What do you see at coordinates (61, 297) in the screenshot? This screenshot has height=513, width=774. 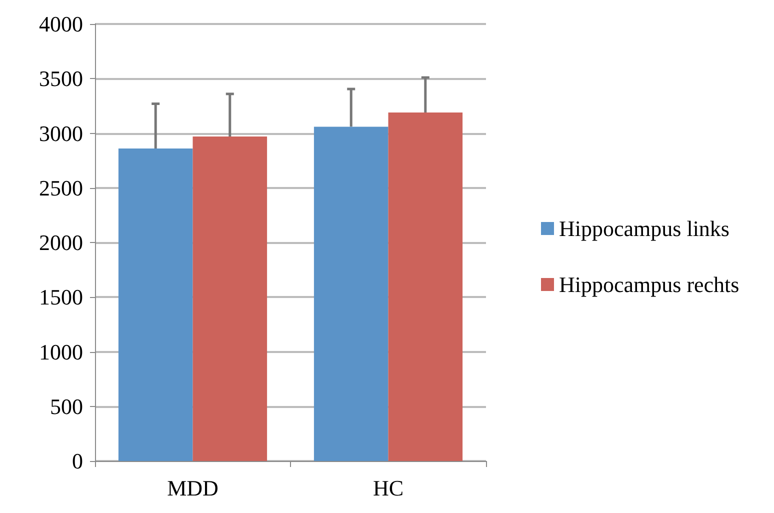 I see `y-tick-label: 1500` at bounding box center [61, 297].